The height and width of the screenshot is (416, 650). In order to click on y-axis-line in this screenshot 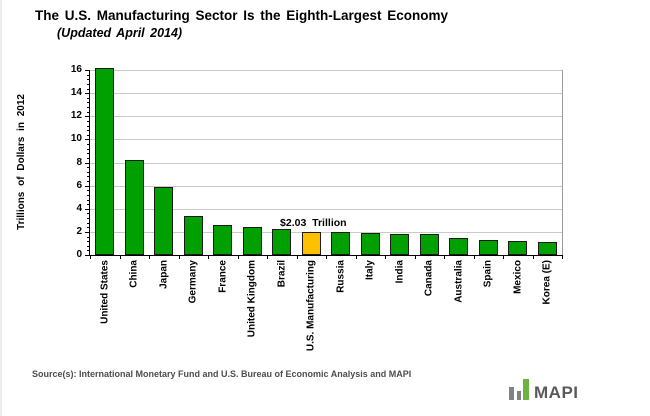, I will do `click(89, 163)`.